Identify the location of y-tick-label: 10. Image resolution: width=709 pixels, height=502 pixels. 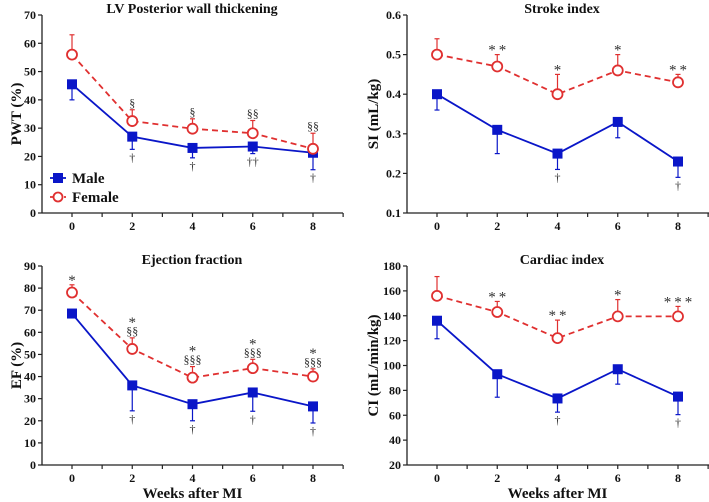
(30, 443).